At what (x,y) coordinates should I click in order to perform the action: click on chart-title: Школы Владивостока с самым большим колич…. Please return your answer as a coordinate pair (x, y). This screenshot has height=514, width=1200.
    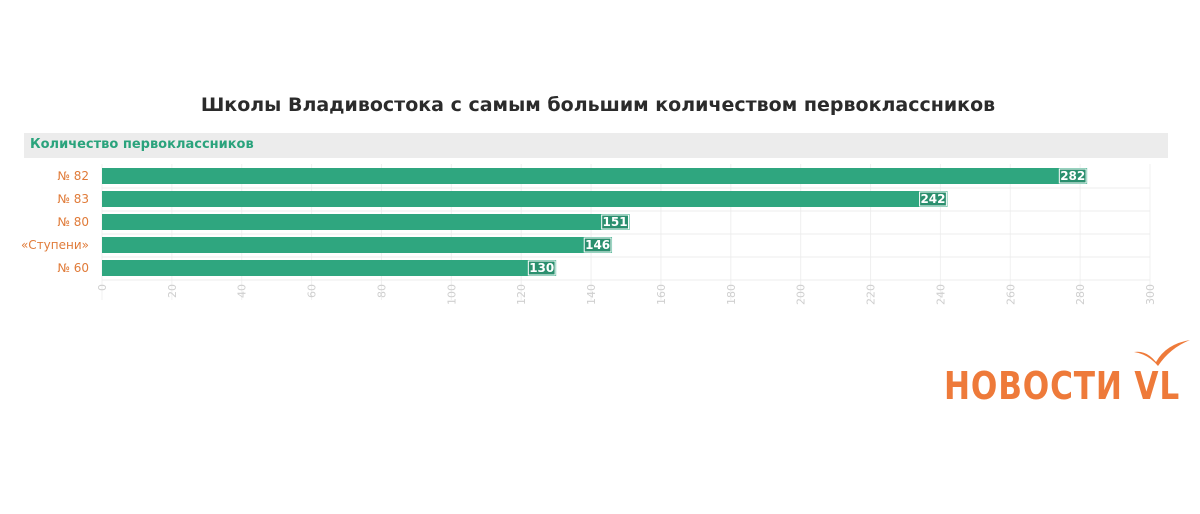
    Looking at the image, I should click on (598, 105).